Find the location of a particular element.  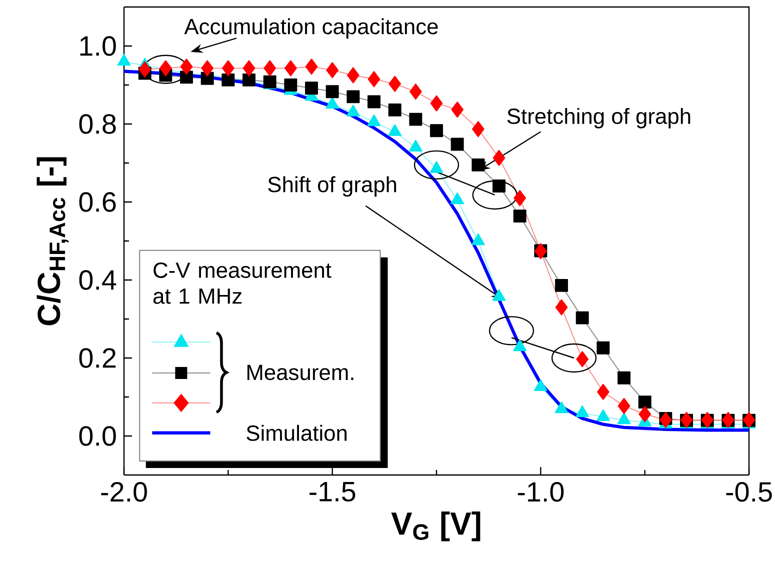

annotation: Stretching of graph is located at coordinates (598, 118).